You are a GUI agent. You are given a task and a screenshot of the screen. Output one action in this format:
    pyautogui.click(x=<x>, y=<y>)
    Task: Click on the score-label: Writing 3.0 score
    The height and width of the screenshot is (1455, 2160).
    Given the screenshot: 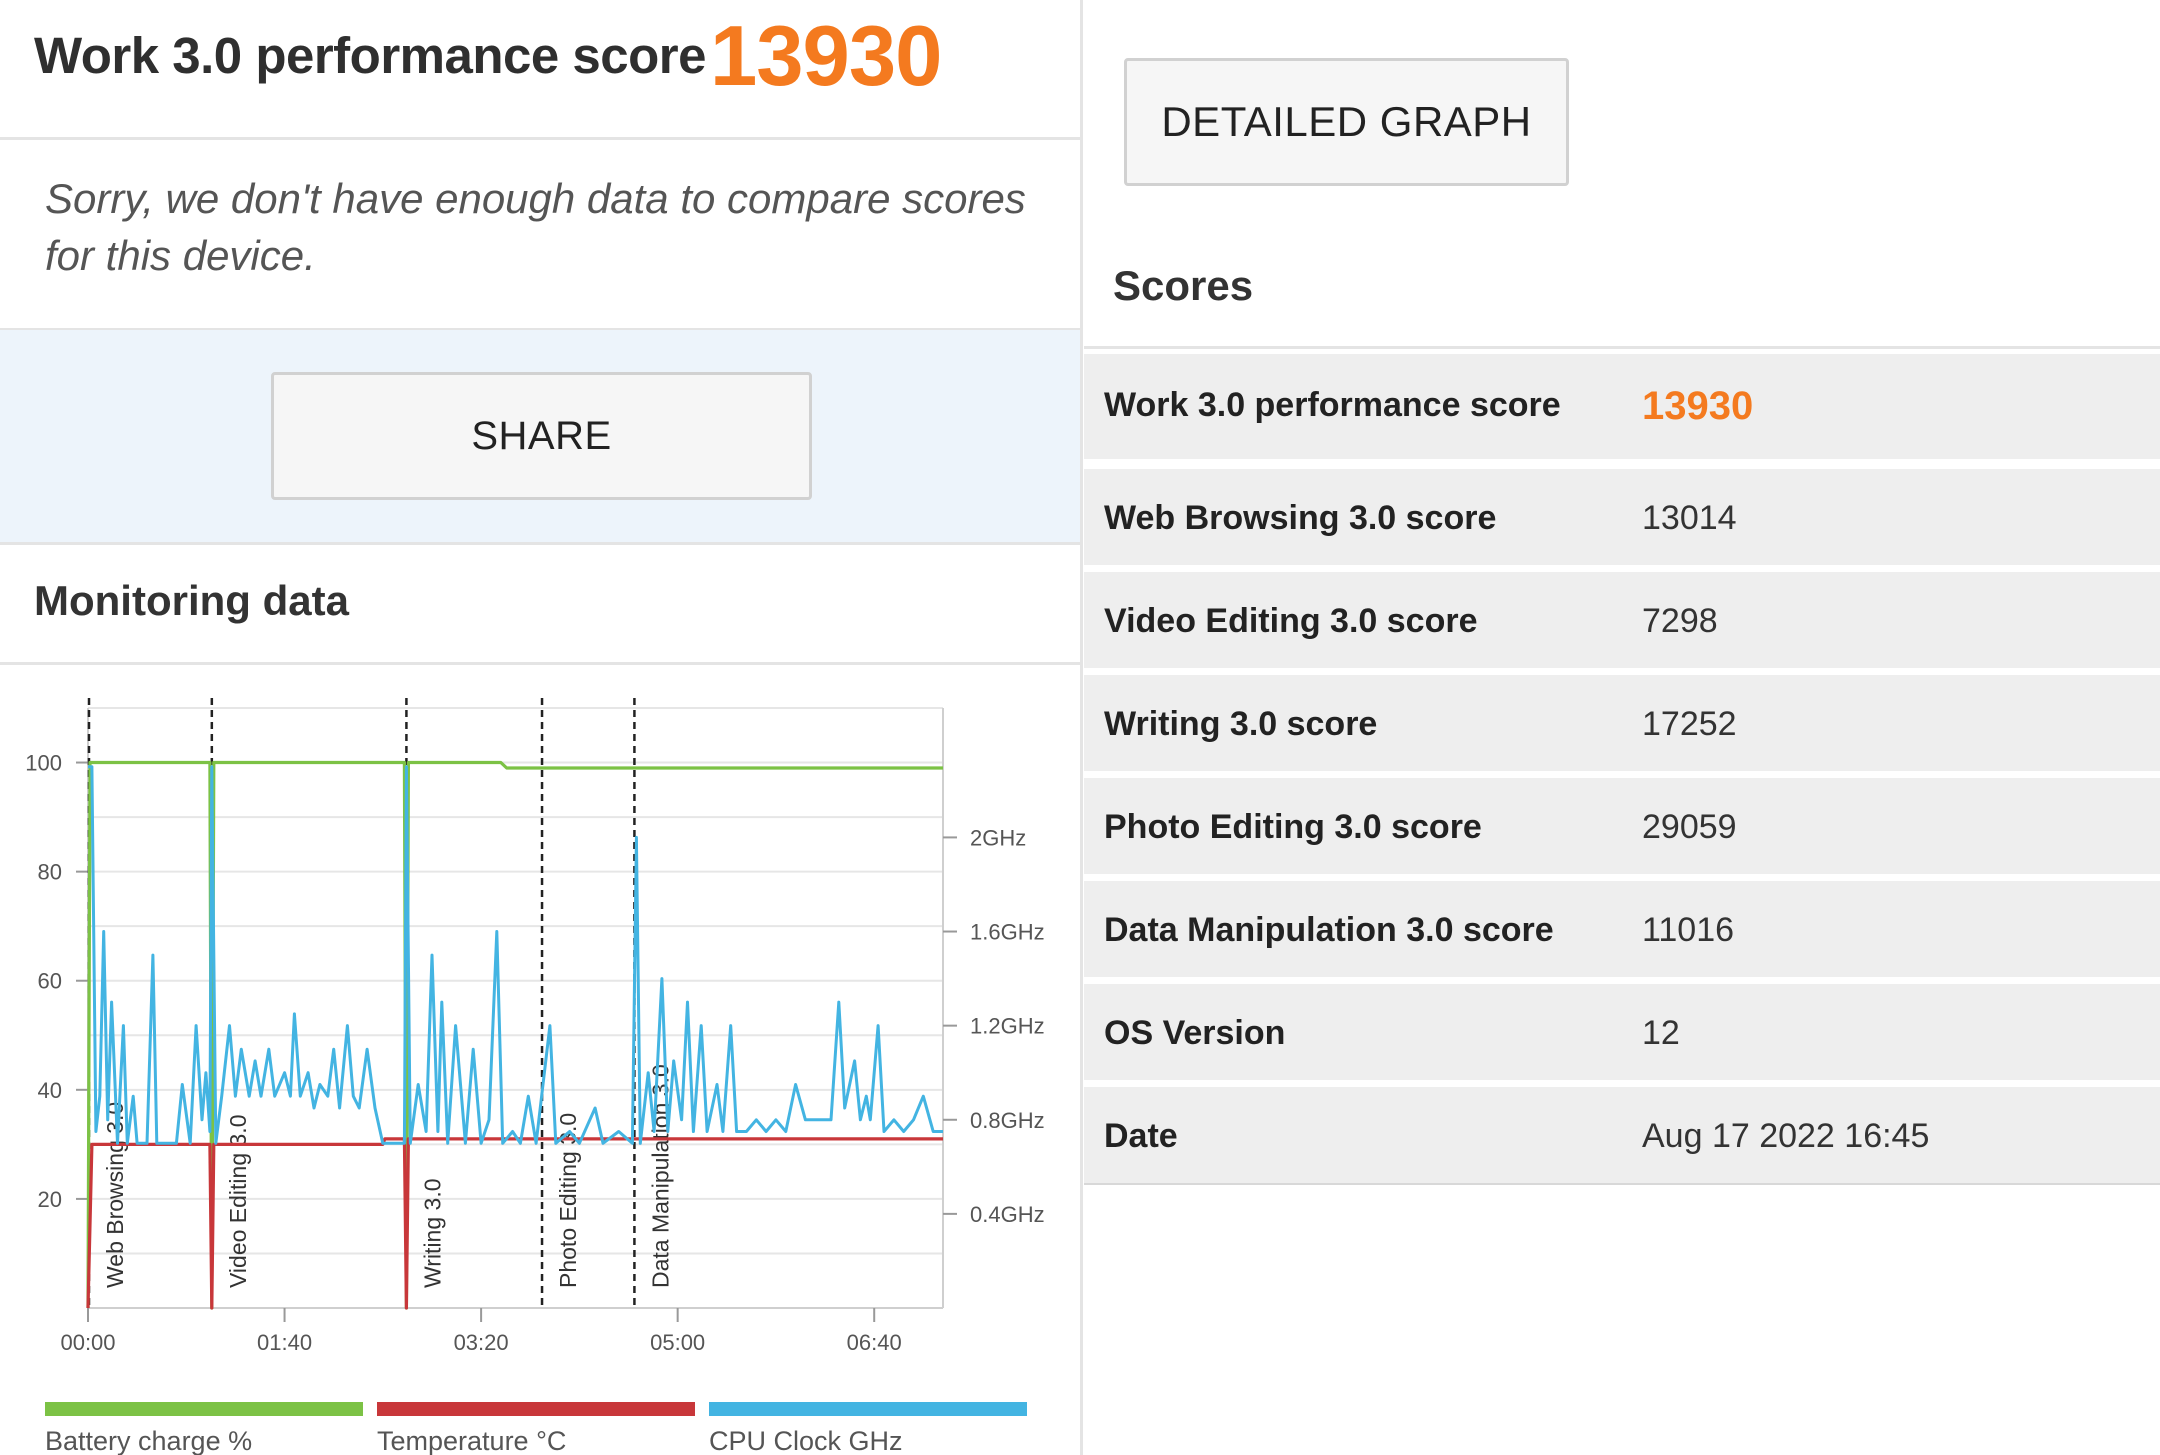 What is the action you would take?
    pyautogui.click(x=1241, y=724)
    